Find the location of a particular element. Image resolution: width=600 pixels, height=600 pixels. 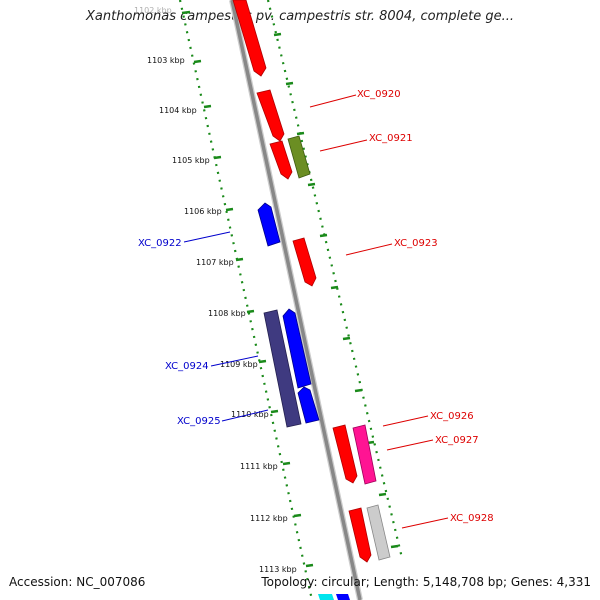

tick-label: 1107 kbp is located at coordinates (215, 262).